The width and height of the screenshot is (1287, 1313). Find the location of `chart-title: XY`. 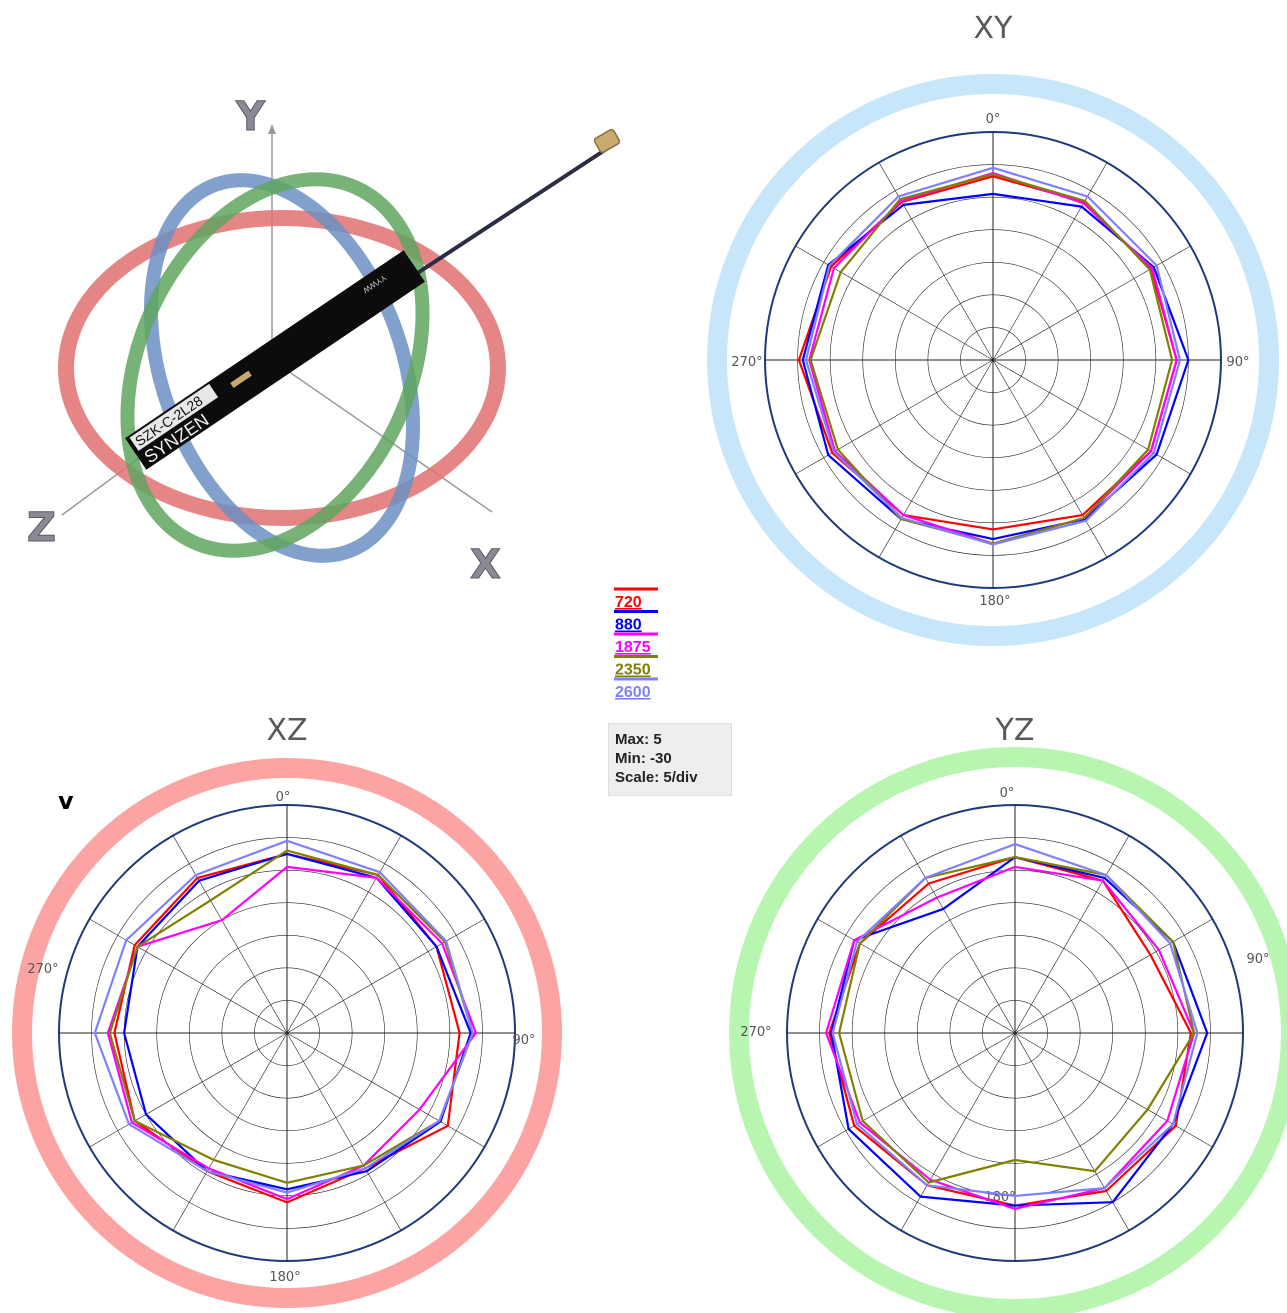

chart-title: XY is located at coordinates (994, 28).